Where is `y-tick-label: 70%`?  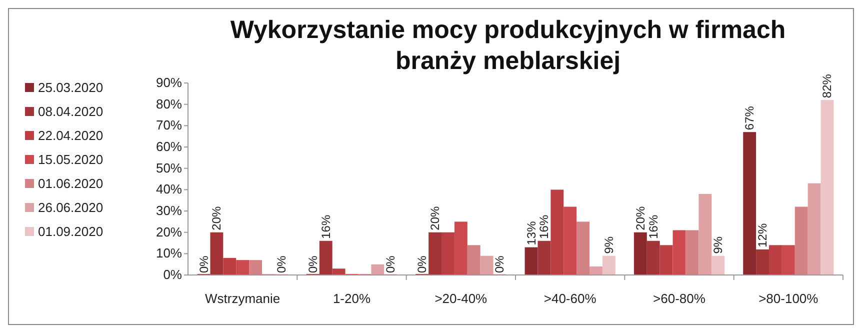 y-tick-label: 70% is located at coordinates (169, 125).